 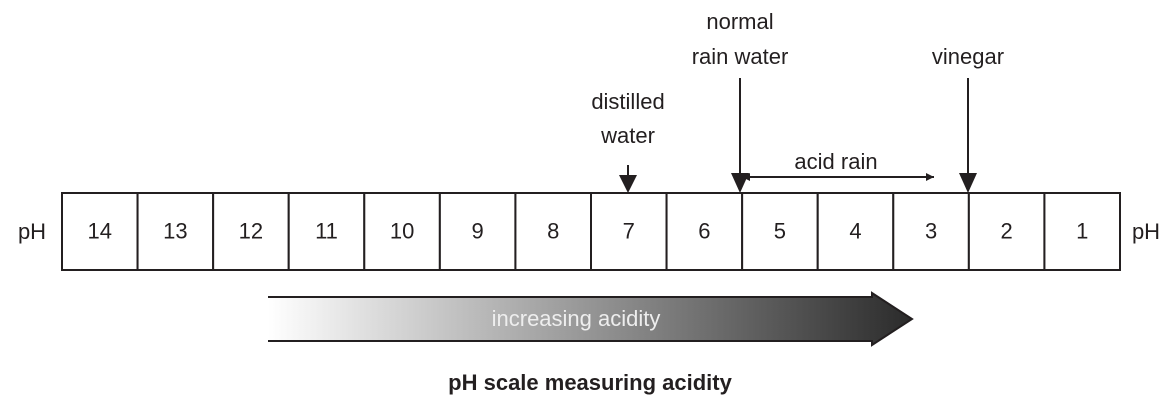 I want to click on trend-label: increasing acidity, so click(x=576, y=318).